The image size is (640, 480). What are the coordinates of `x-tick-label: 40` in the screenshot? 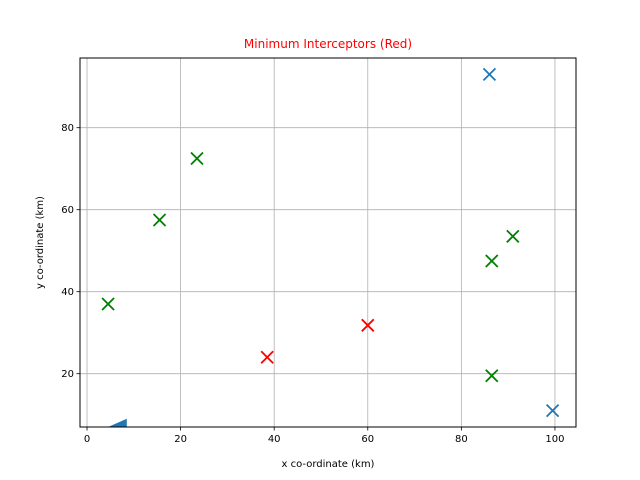 It's located at (274, 439).